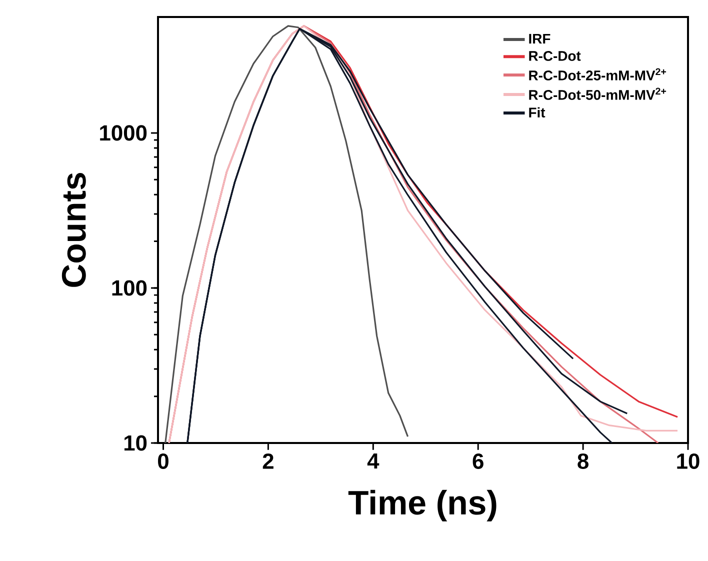 The height and width of the screenshot is (561, 708). Describe the element at coordinates (268, 461) in the screenshot. I see `x-tick-label: 2` at that location.